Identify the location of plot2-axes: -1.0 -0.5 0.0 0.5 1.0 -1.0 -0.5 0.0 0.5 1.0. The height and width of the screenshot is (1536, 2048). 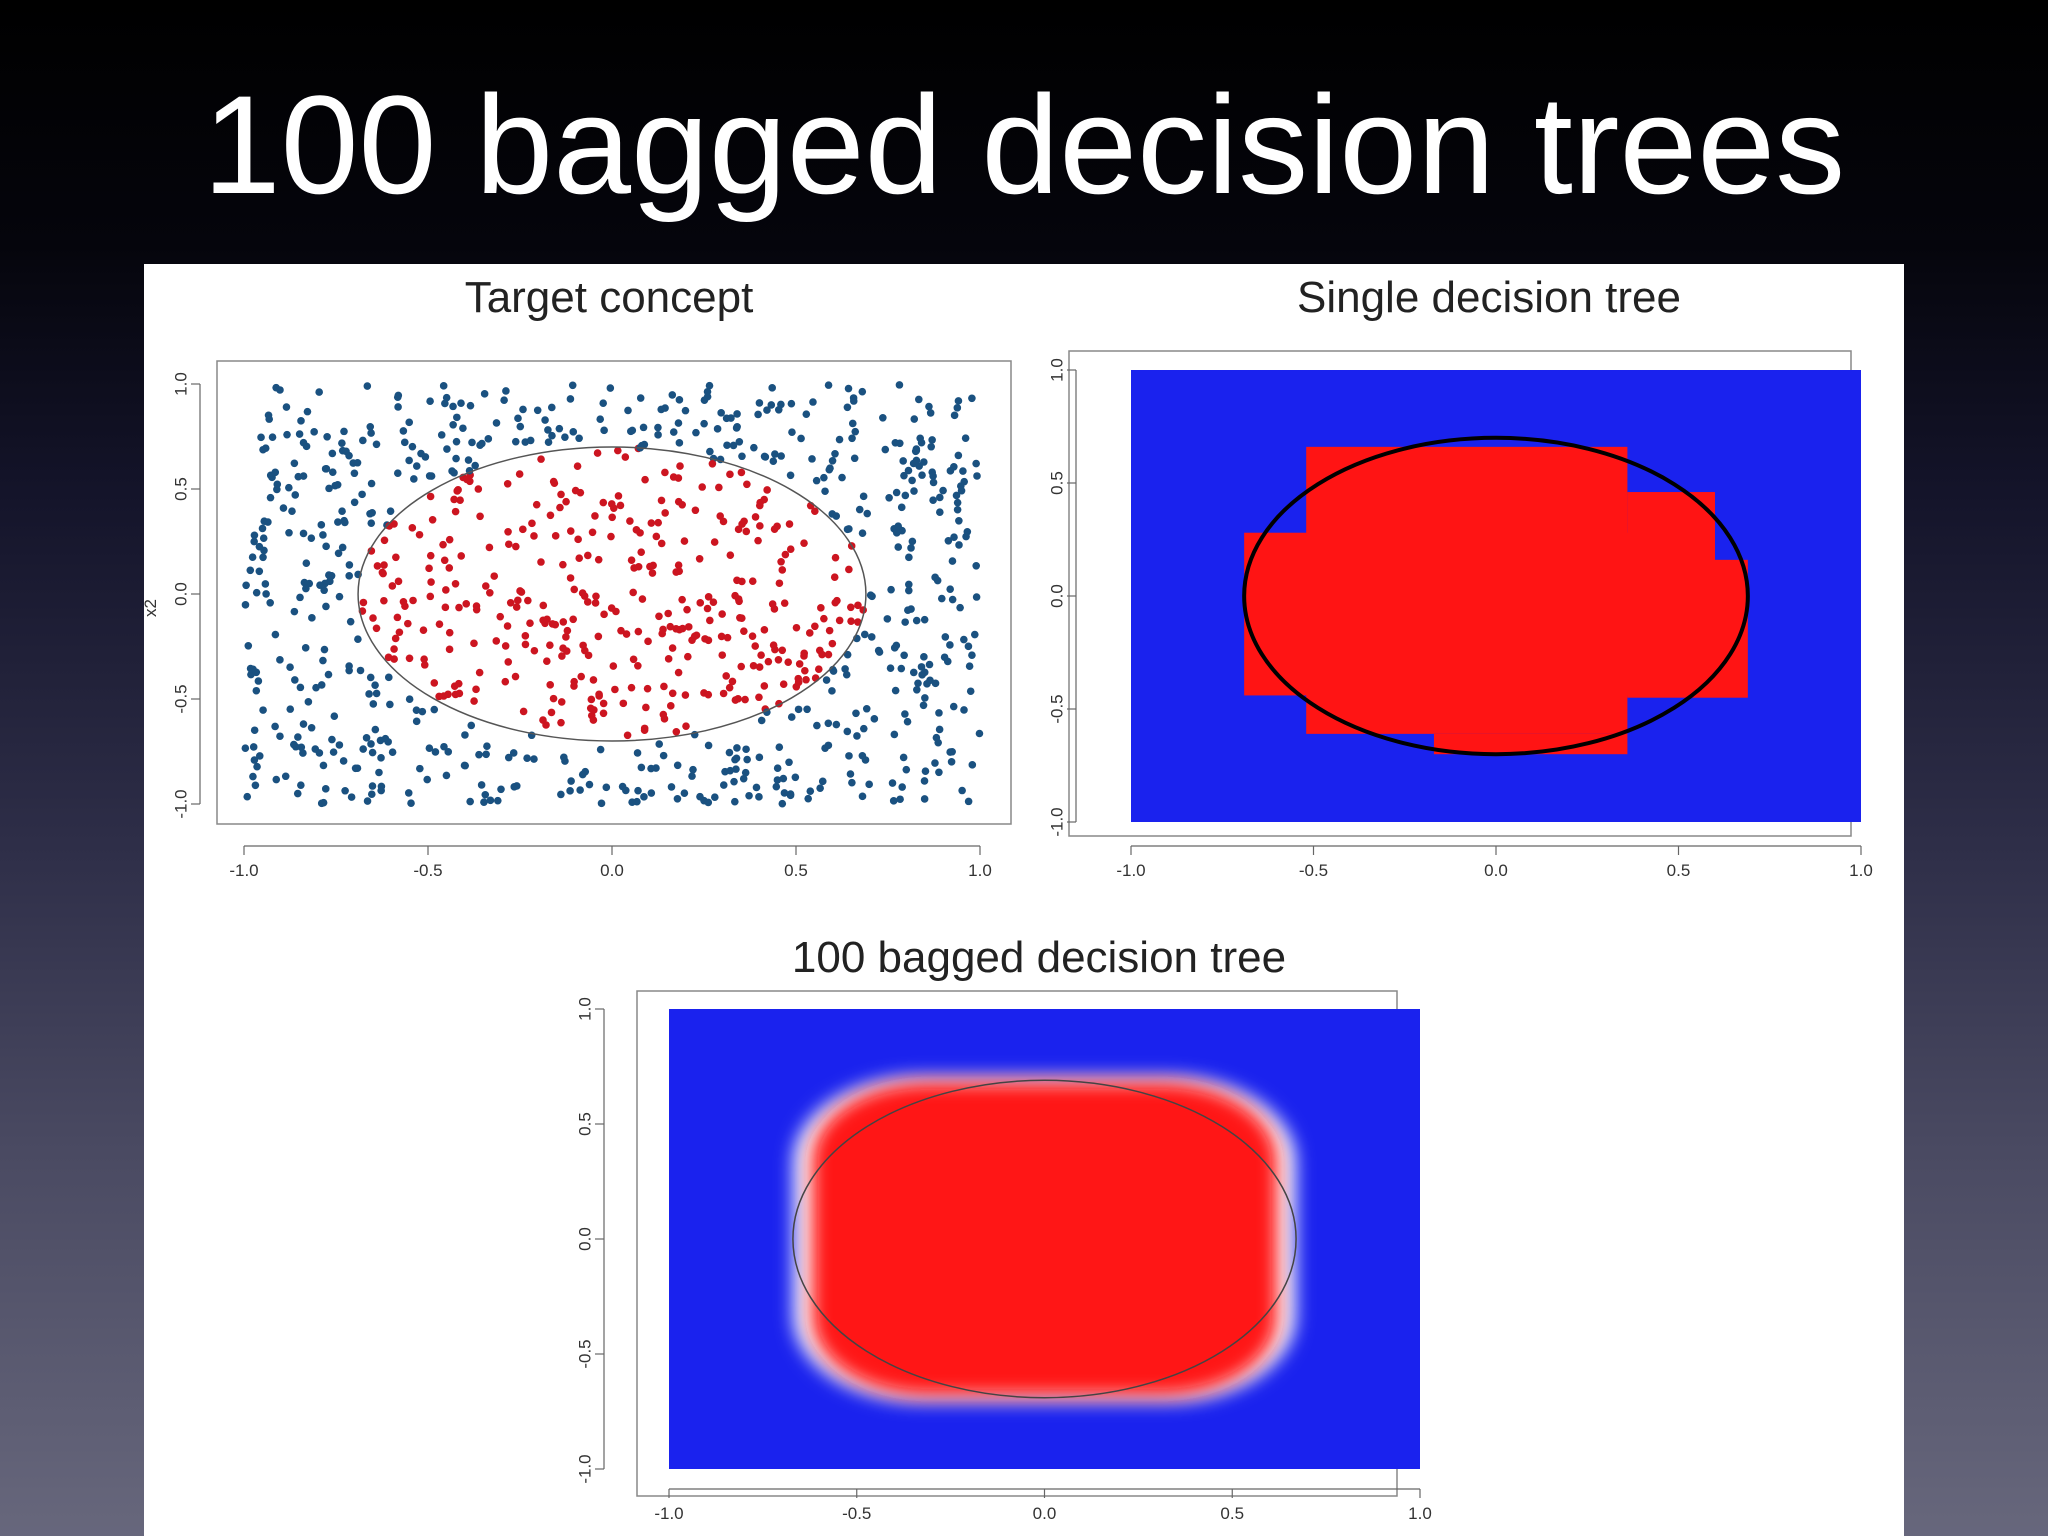
(1459, 619).